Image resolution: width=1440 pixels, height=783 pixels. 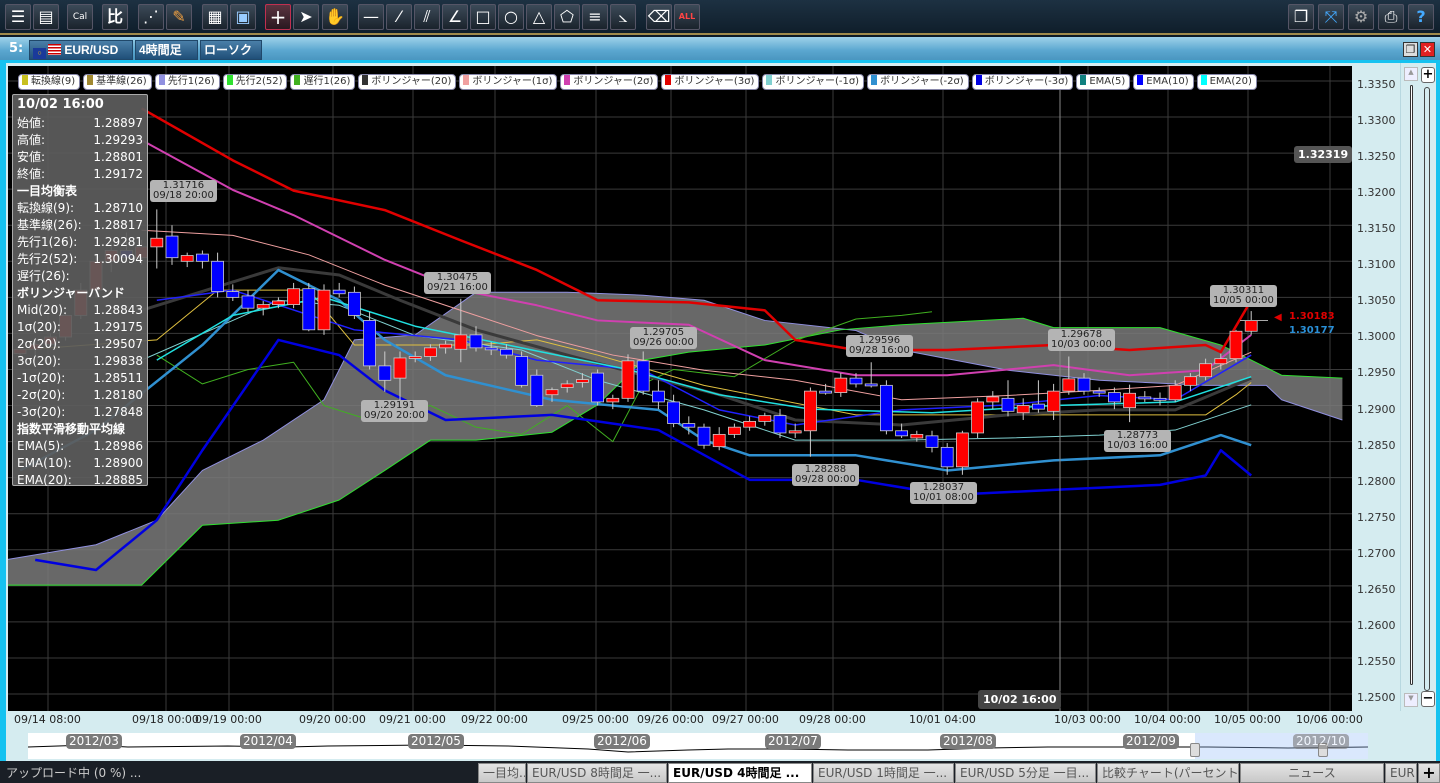 What do you see at coordinates (231, 50) in the screenshot?
I see `chart-type-button: ローソク` at bounding box center [231, 50].